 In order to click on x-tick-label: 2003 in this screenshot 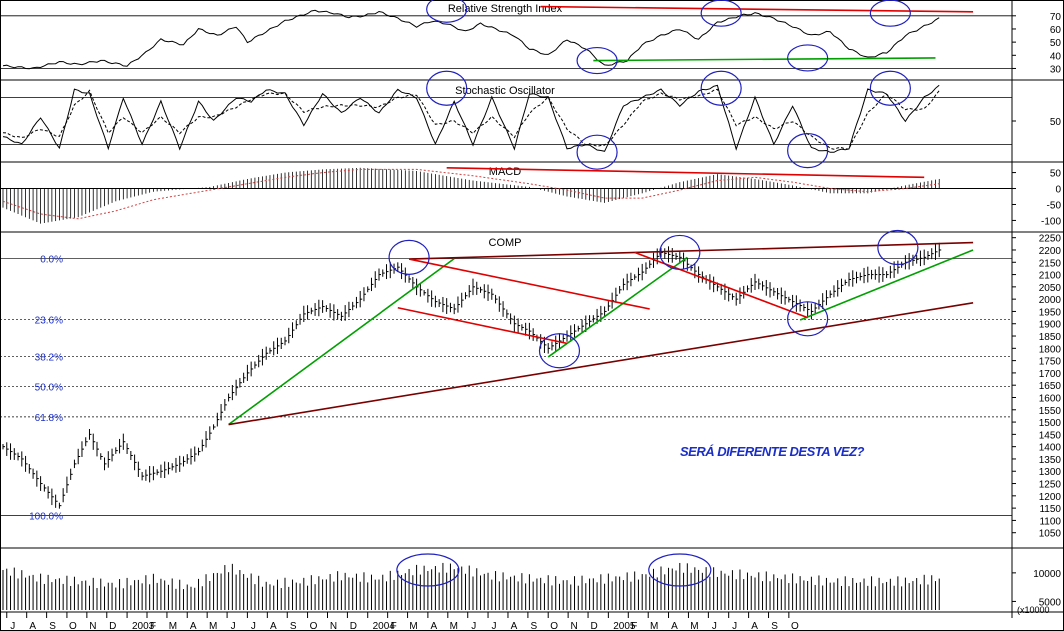, I will do `click(143, 626)`.